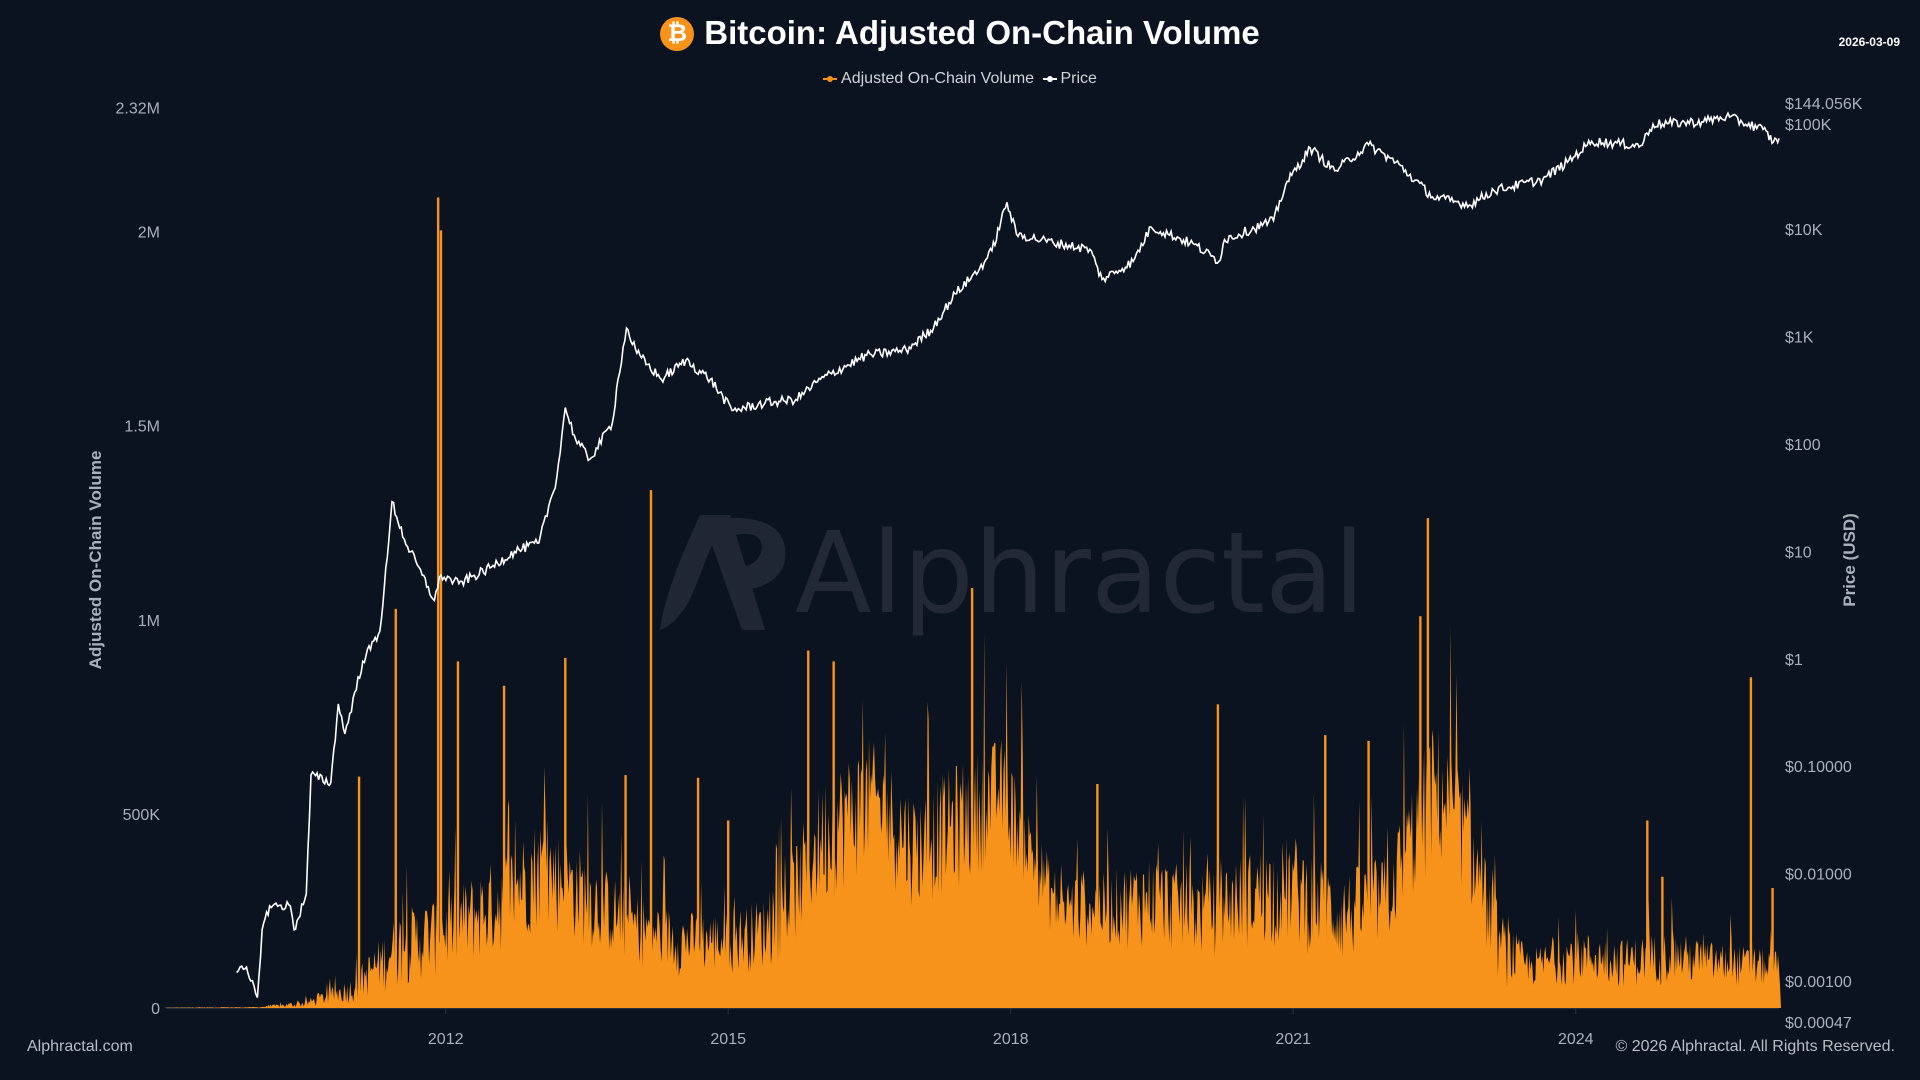  Describe the element at coordinates (1849, 560) in the screenshot. I see `y2-axis-title: Price (USD)` at that location.